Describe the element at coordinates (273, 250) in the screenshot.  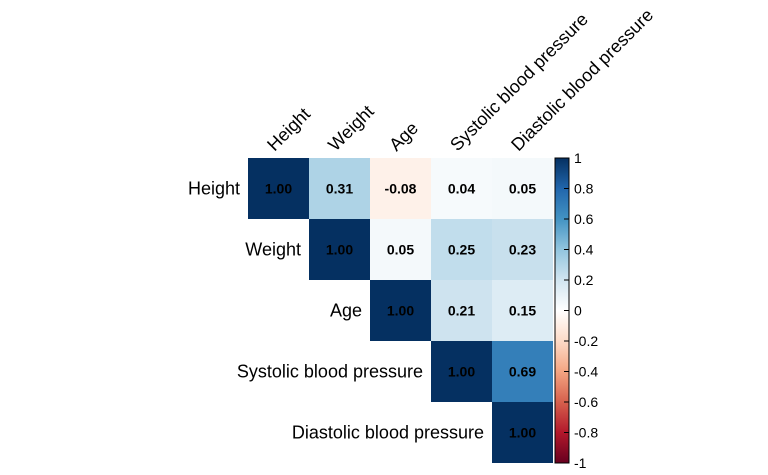
I see `row-label-weight: Weight` at that location.